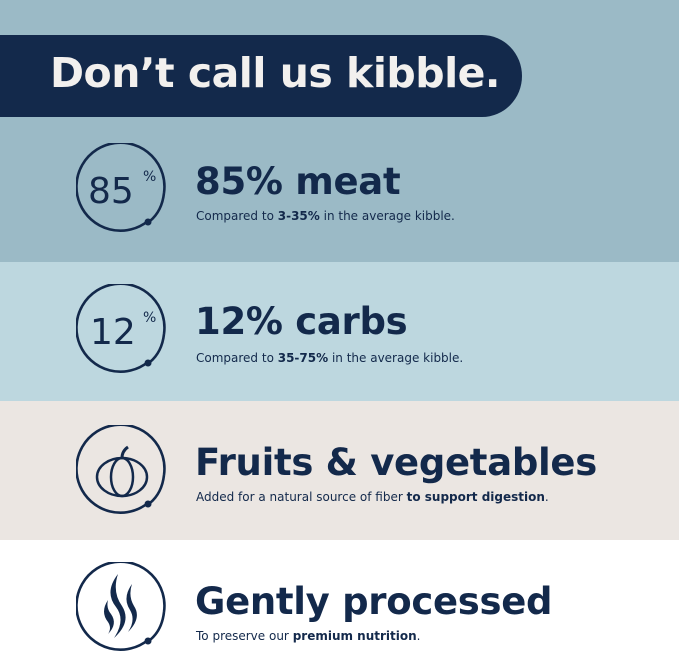  What do you see at coordinates (396, 462) in the screenshot?
I see `feature-title: Fruits & vegetables` at bounding box center [396, 462].